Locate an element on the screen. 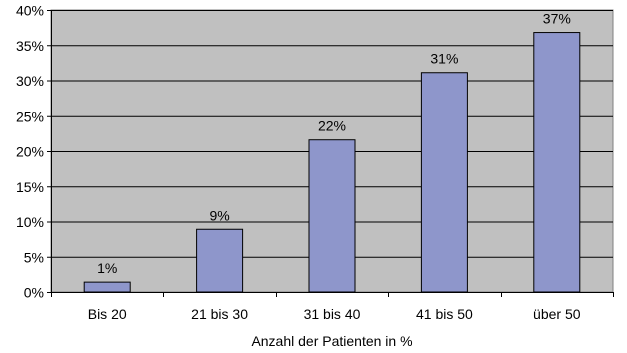  y-tick-label: 40% is located at coordinates (30, 11).